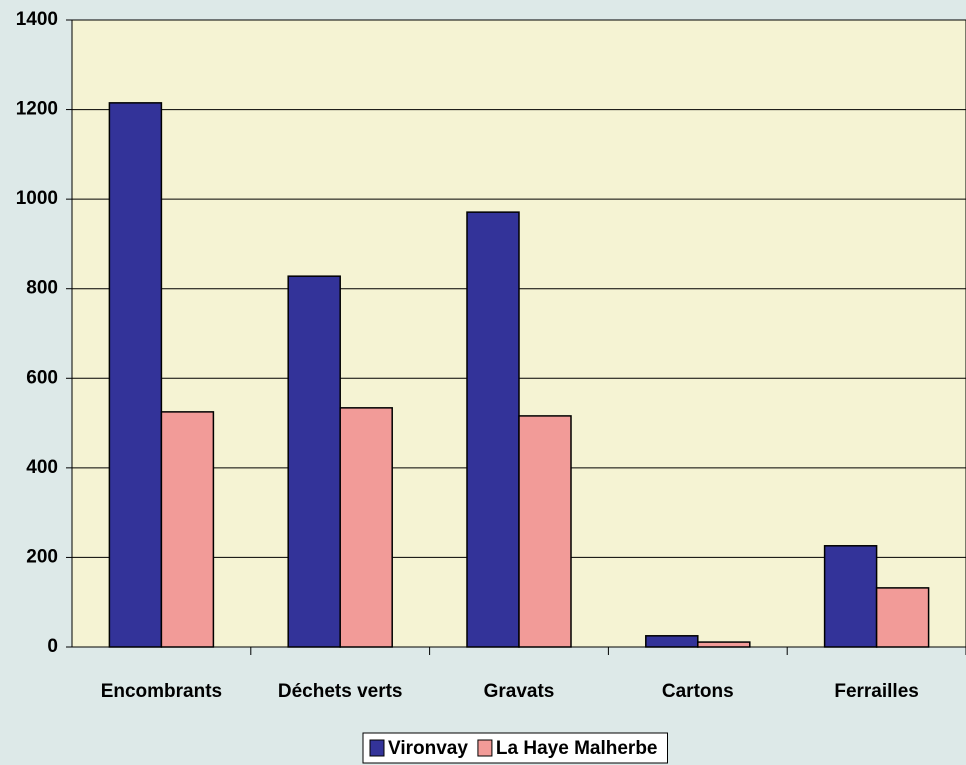 The image size is (966, 765). Describe the element at coordinates (37, 198) in the screenshot. I see `y-tick-label: 1000` at that location.